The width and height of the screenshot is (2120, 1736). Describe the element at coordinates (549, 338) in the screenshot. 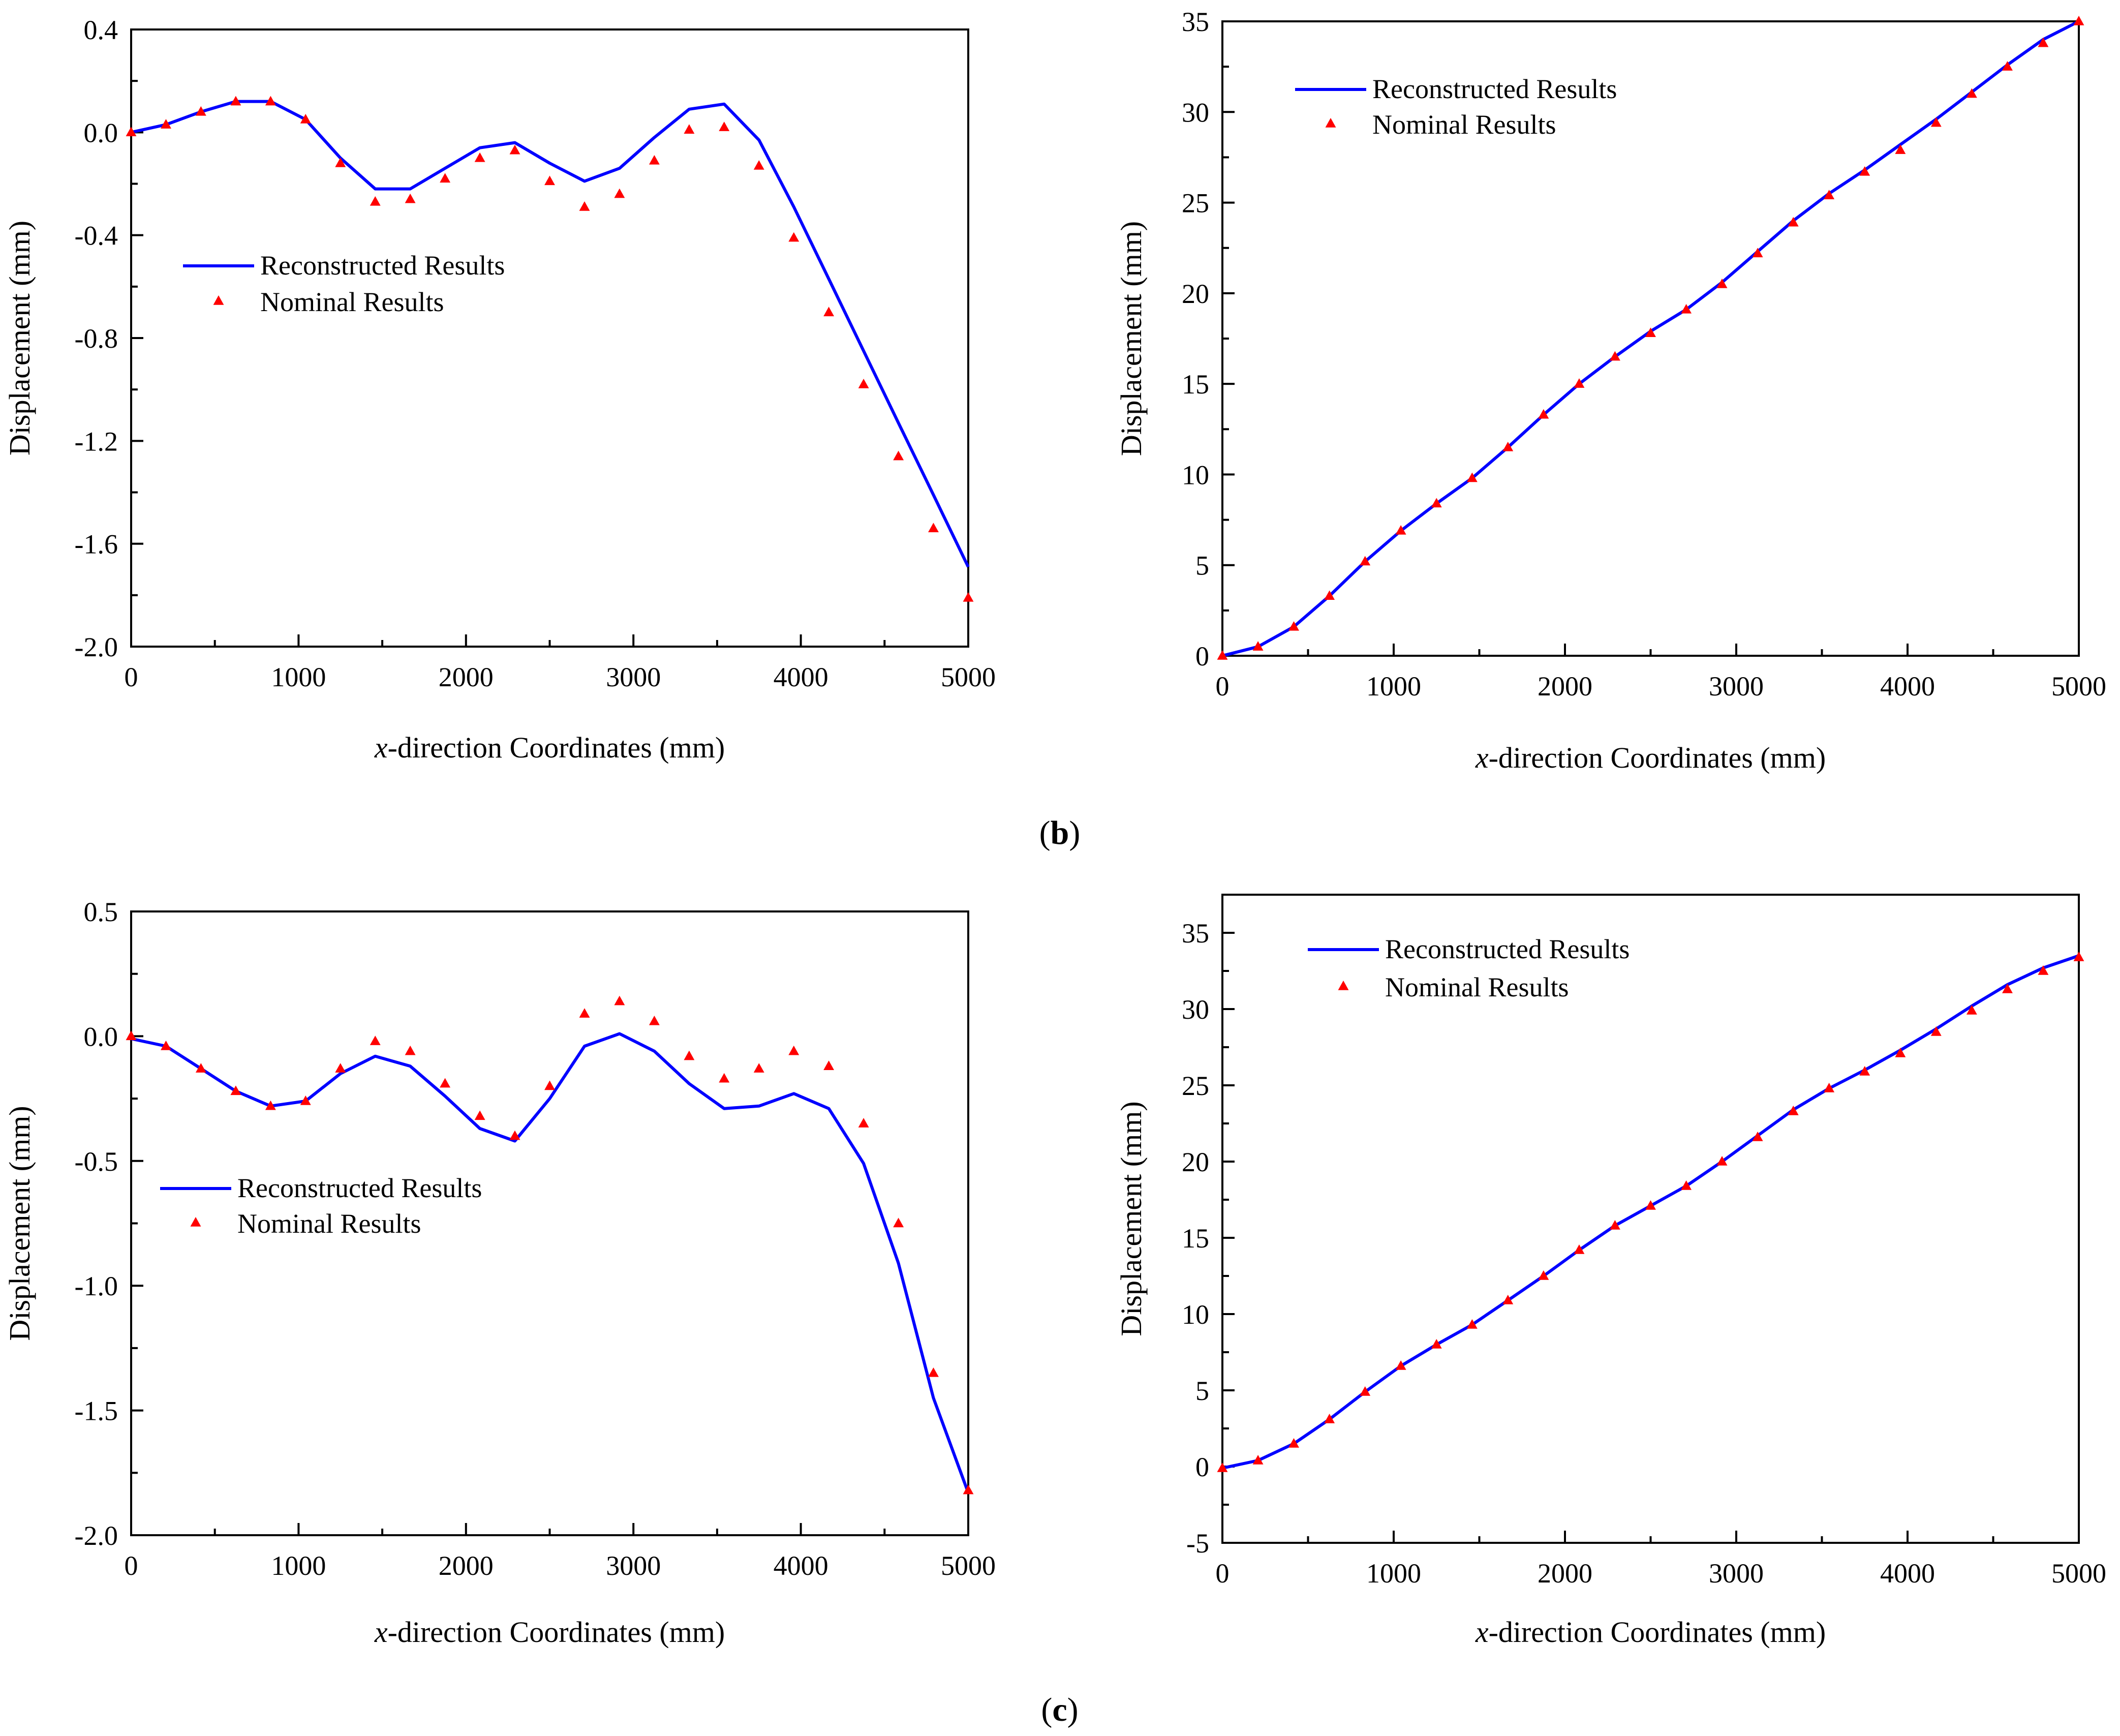

I see `plot-frame` at that location.